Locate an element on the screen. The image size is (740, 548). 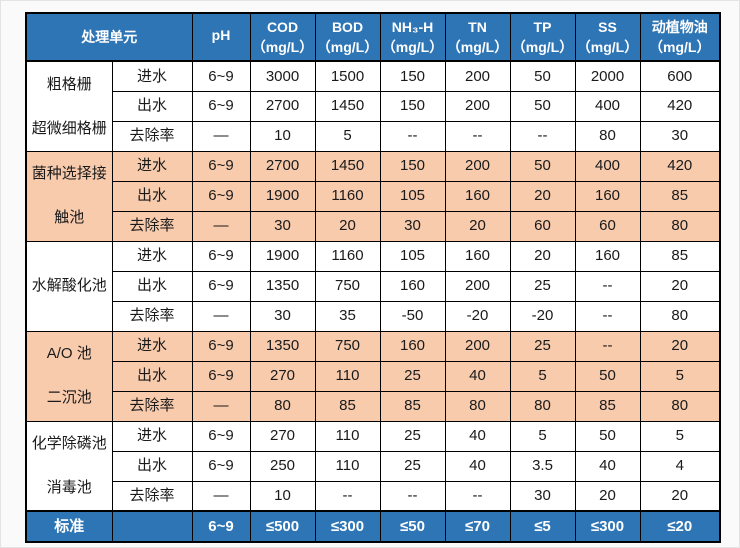
header-bod-line2: （mg/L） is located at coordinates (347, 46).